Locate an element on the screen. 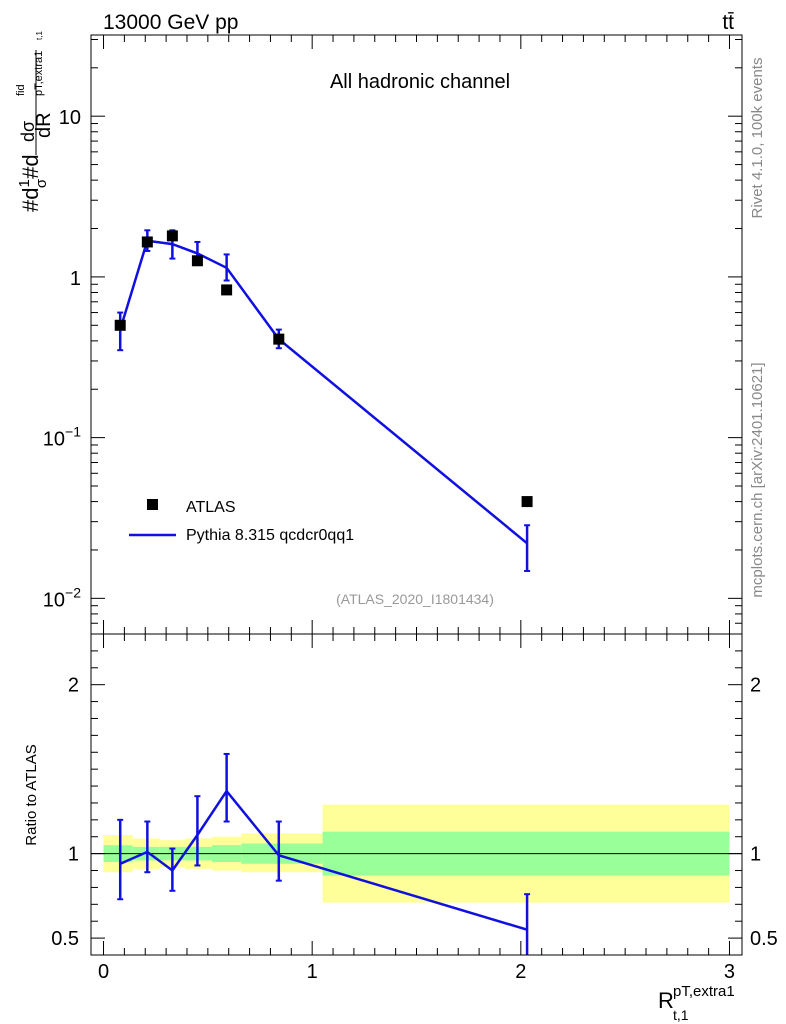 Image resolution: width=786 pixels, height=1024 pixels. ratio-y-tick-label: 0.5 is located at coordinates (65, 939).